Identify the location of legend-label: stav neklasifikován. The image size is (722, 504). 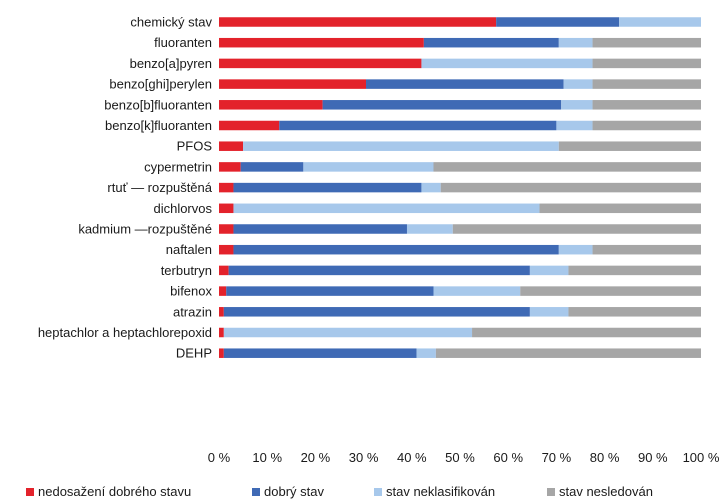
(440, 491).